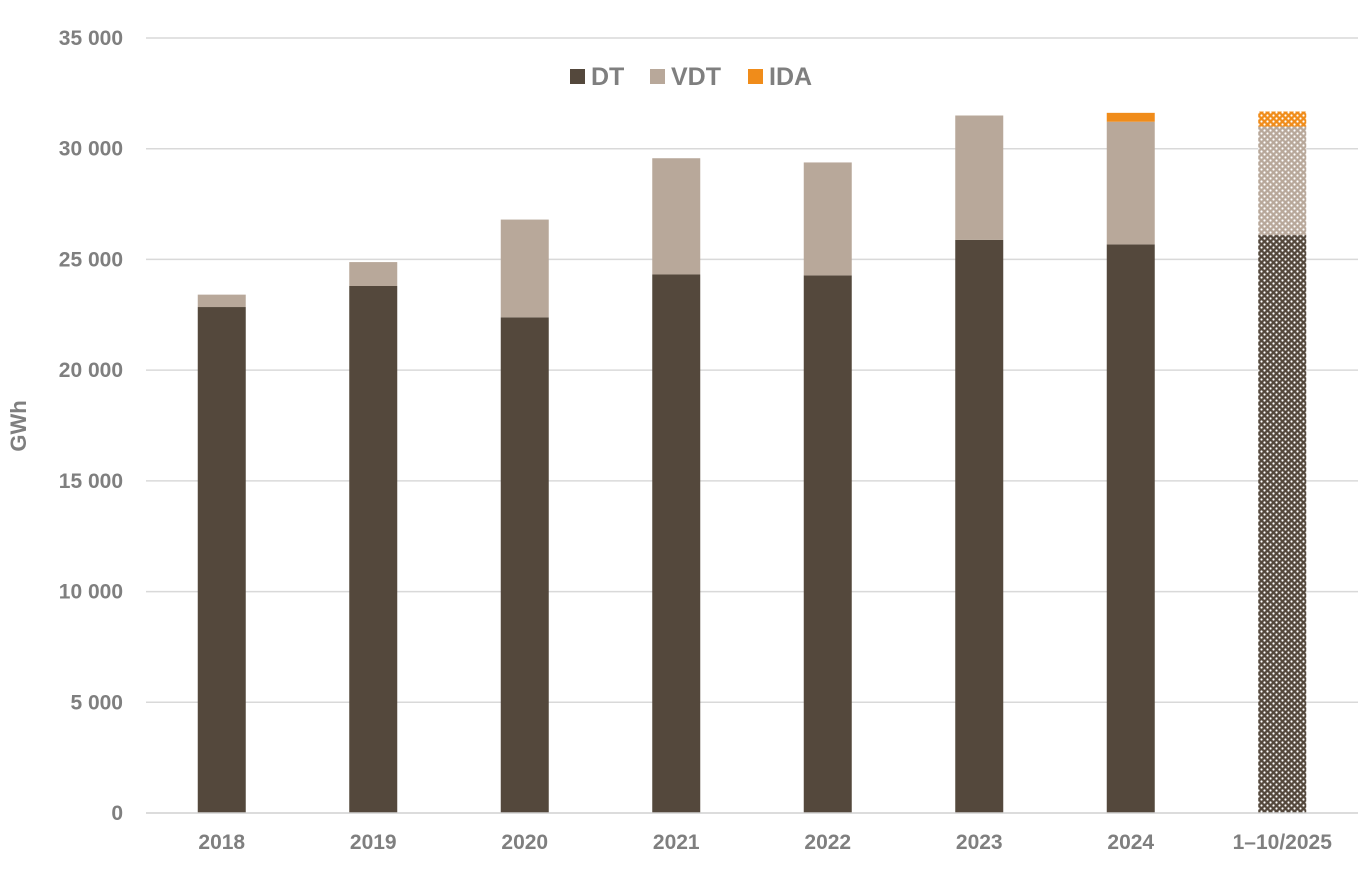 Image resolution: width=1358 pixels, height=882 pixels. What do you see at coordinates (1130, 842) in the screenshot?
I see `x-tick-label: 2024` at bounding box center [1130, 842].